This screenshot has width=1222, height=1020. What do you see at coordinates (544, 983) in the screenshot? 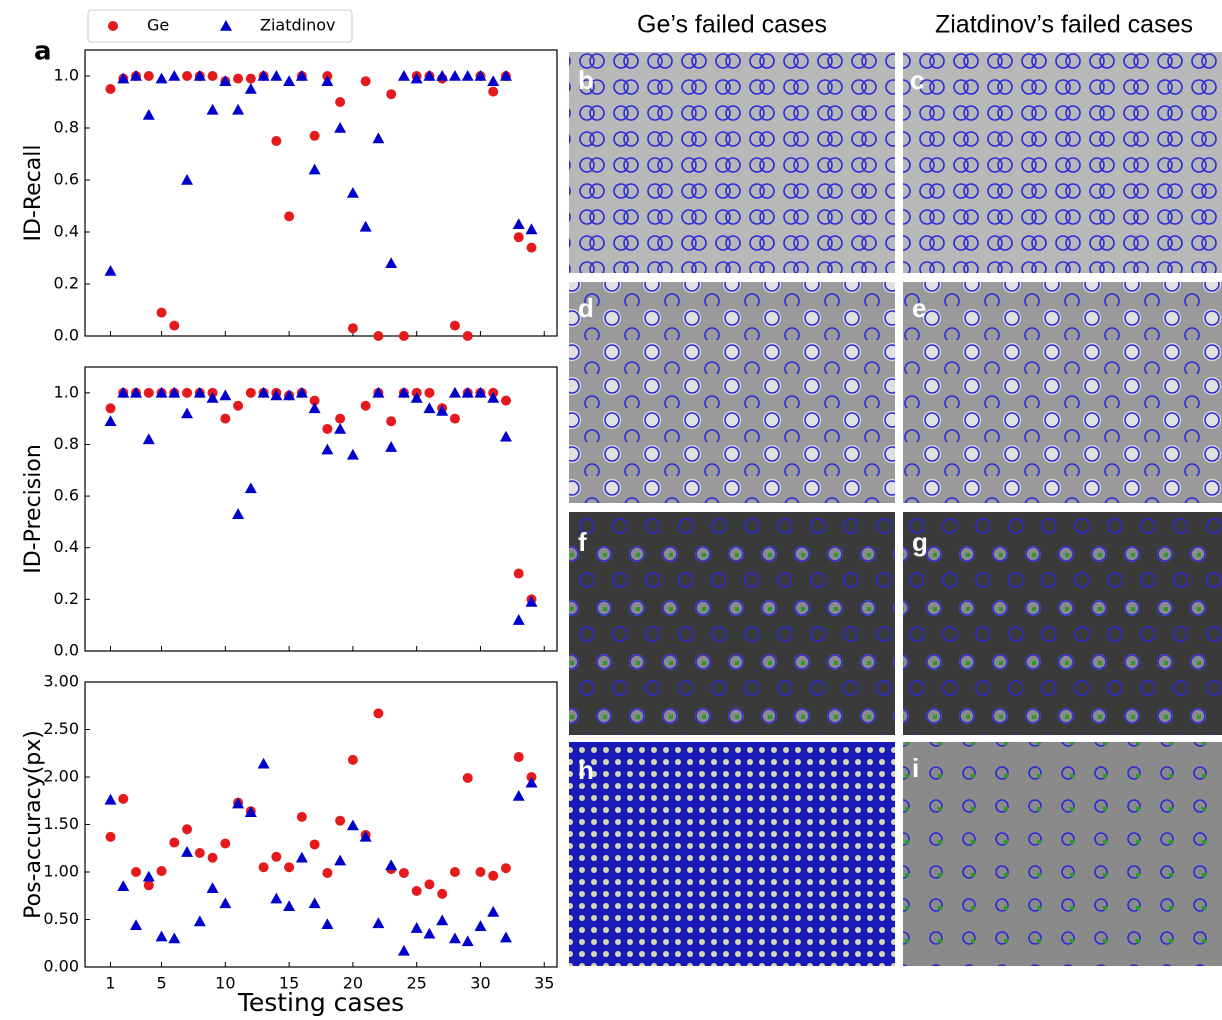
I see `x-tick-label: 35` at bounding box center [544, 983].